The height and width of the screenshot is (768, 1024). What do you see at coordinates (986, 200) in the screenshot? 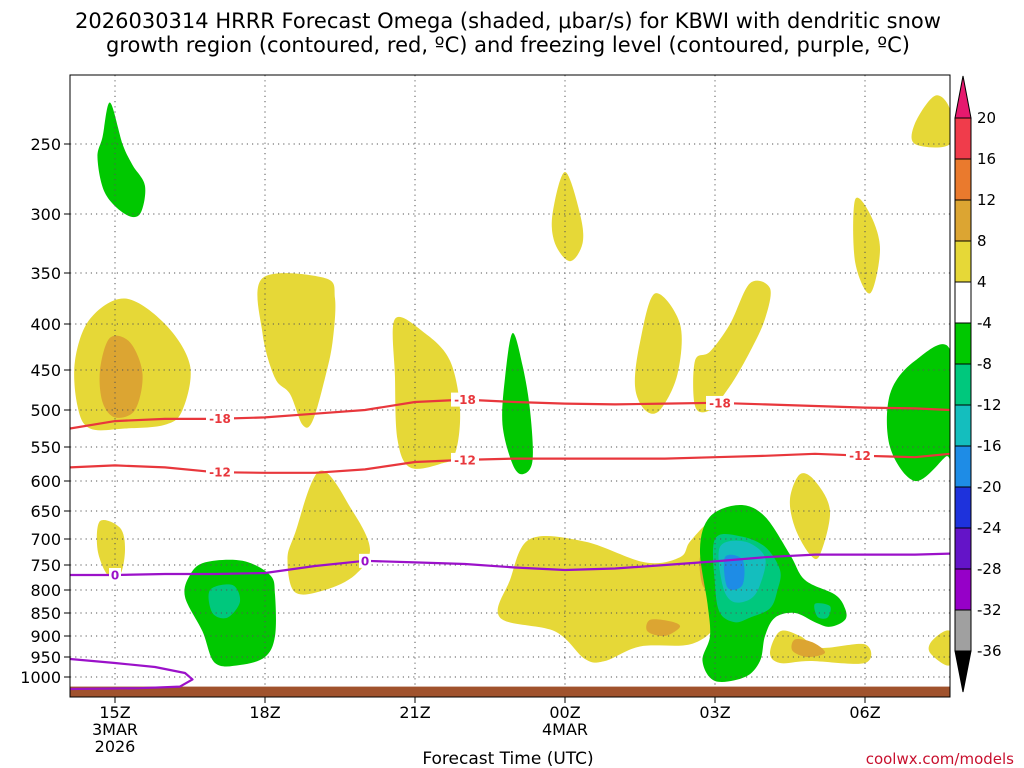
I see `colorbar-label: 12` at bounding box center [986, 200].